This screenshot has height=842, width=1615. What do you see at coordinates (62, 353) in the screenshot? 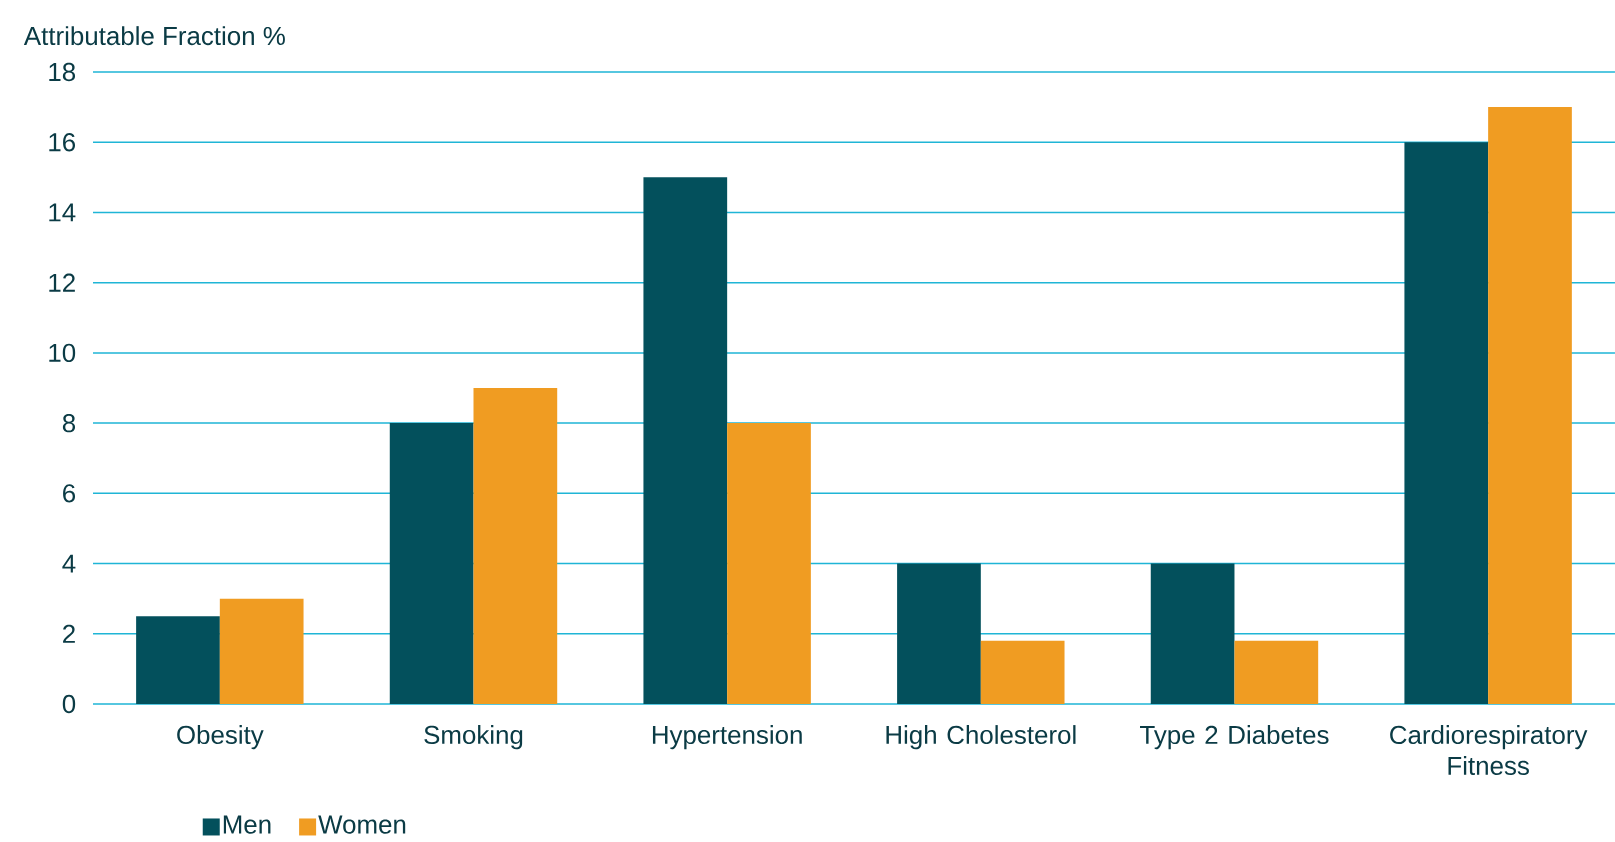
I see `y-tick-label: 10` at bounding box center [62, 353].